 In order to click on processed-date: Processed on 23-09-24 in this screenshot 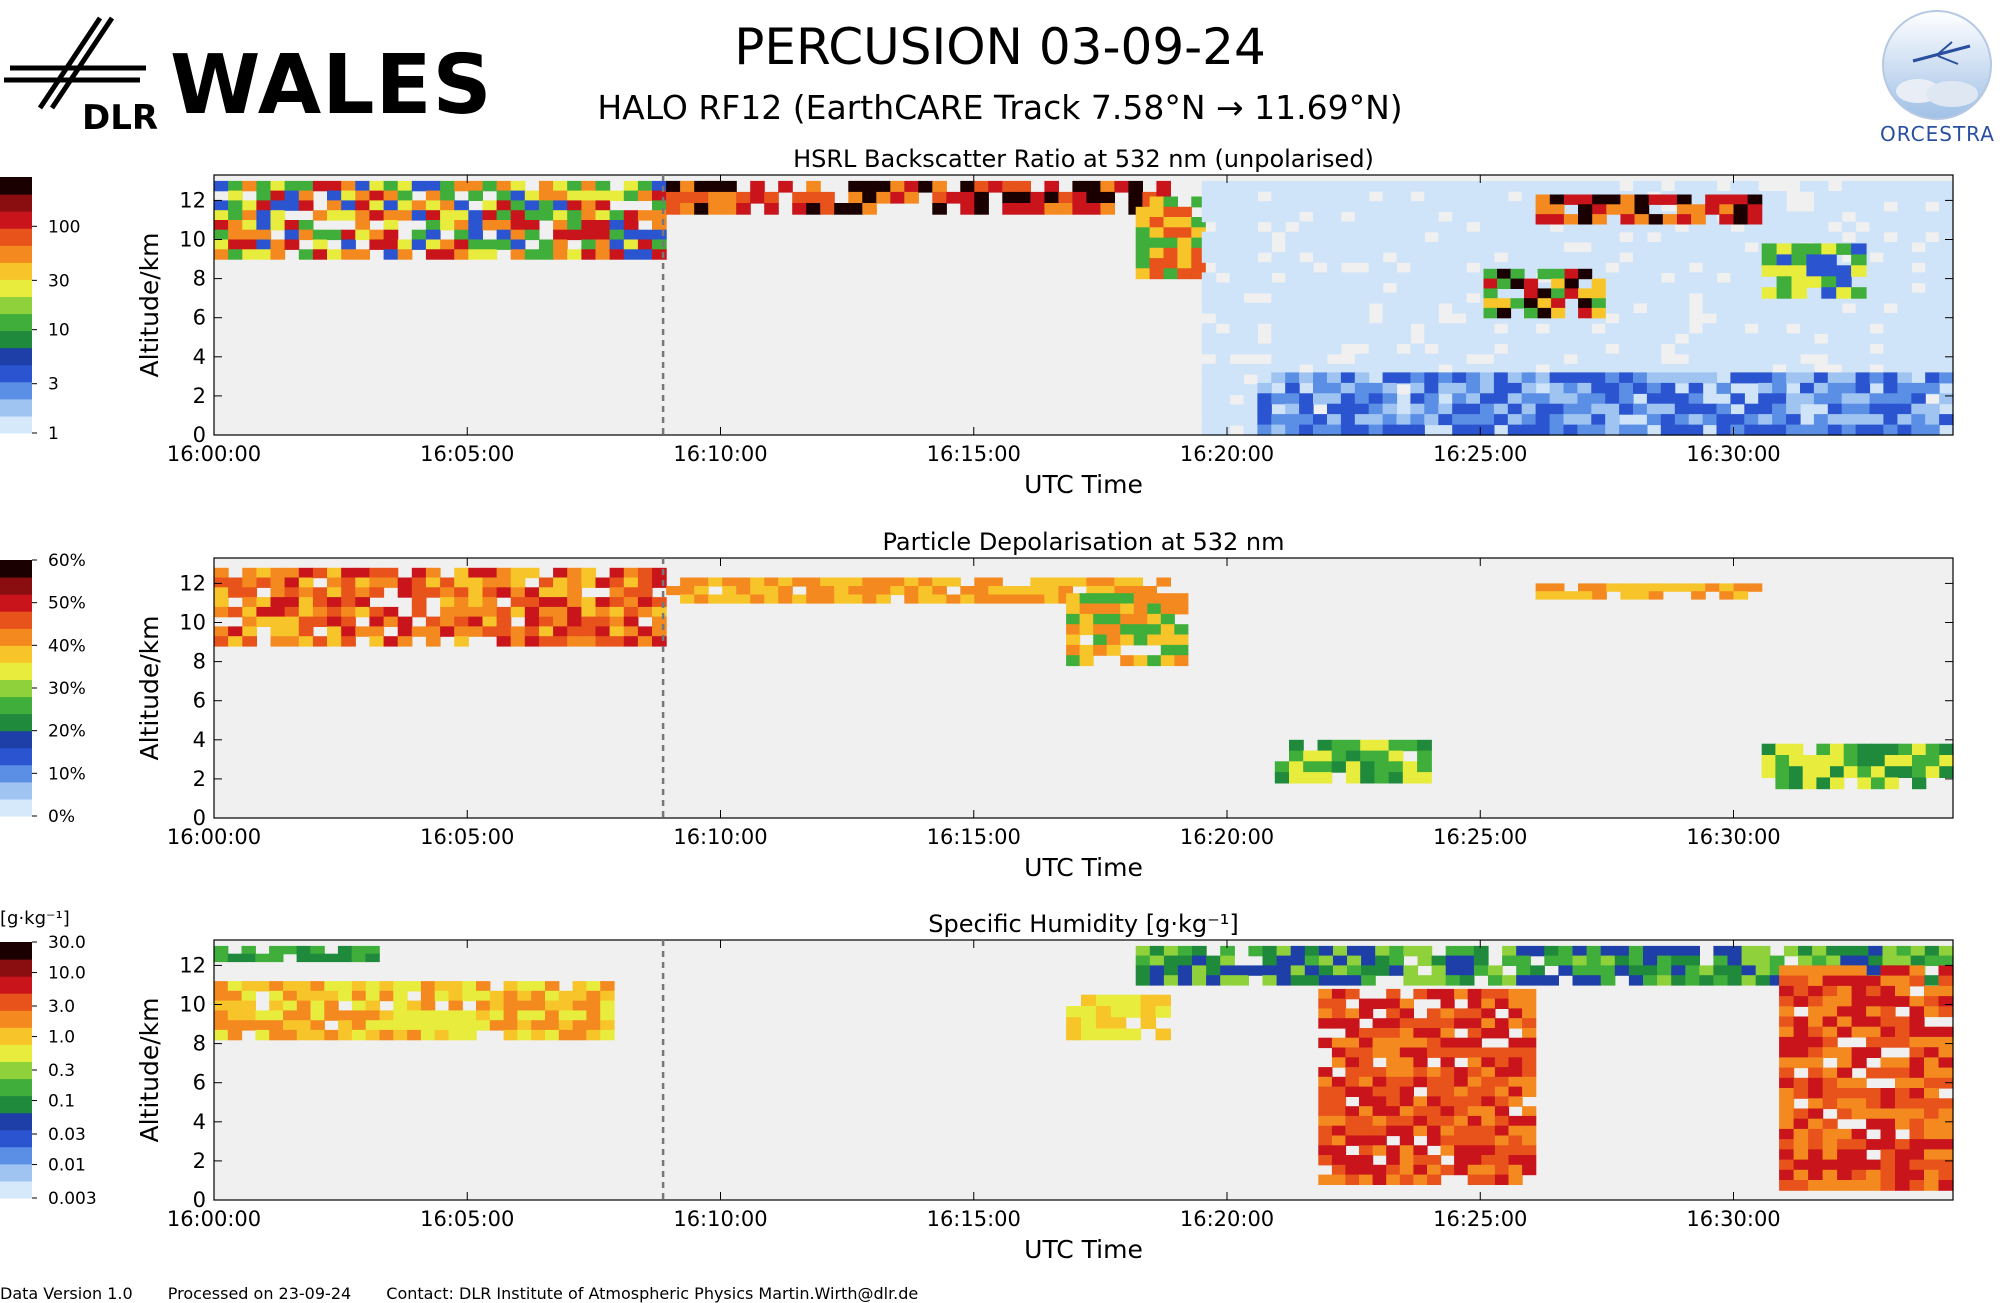, I will do `click(259, 1293)`.